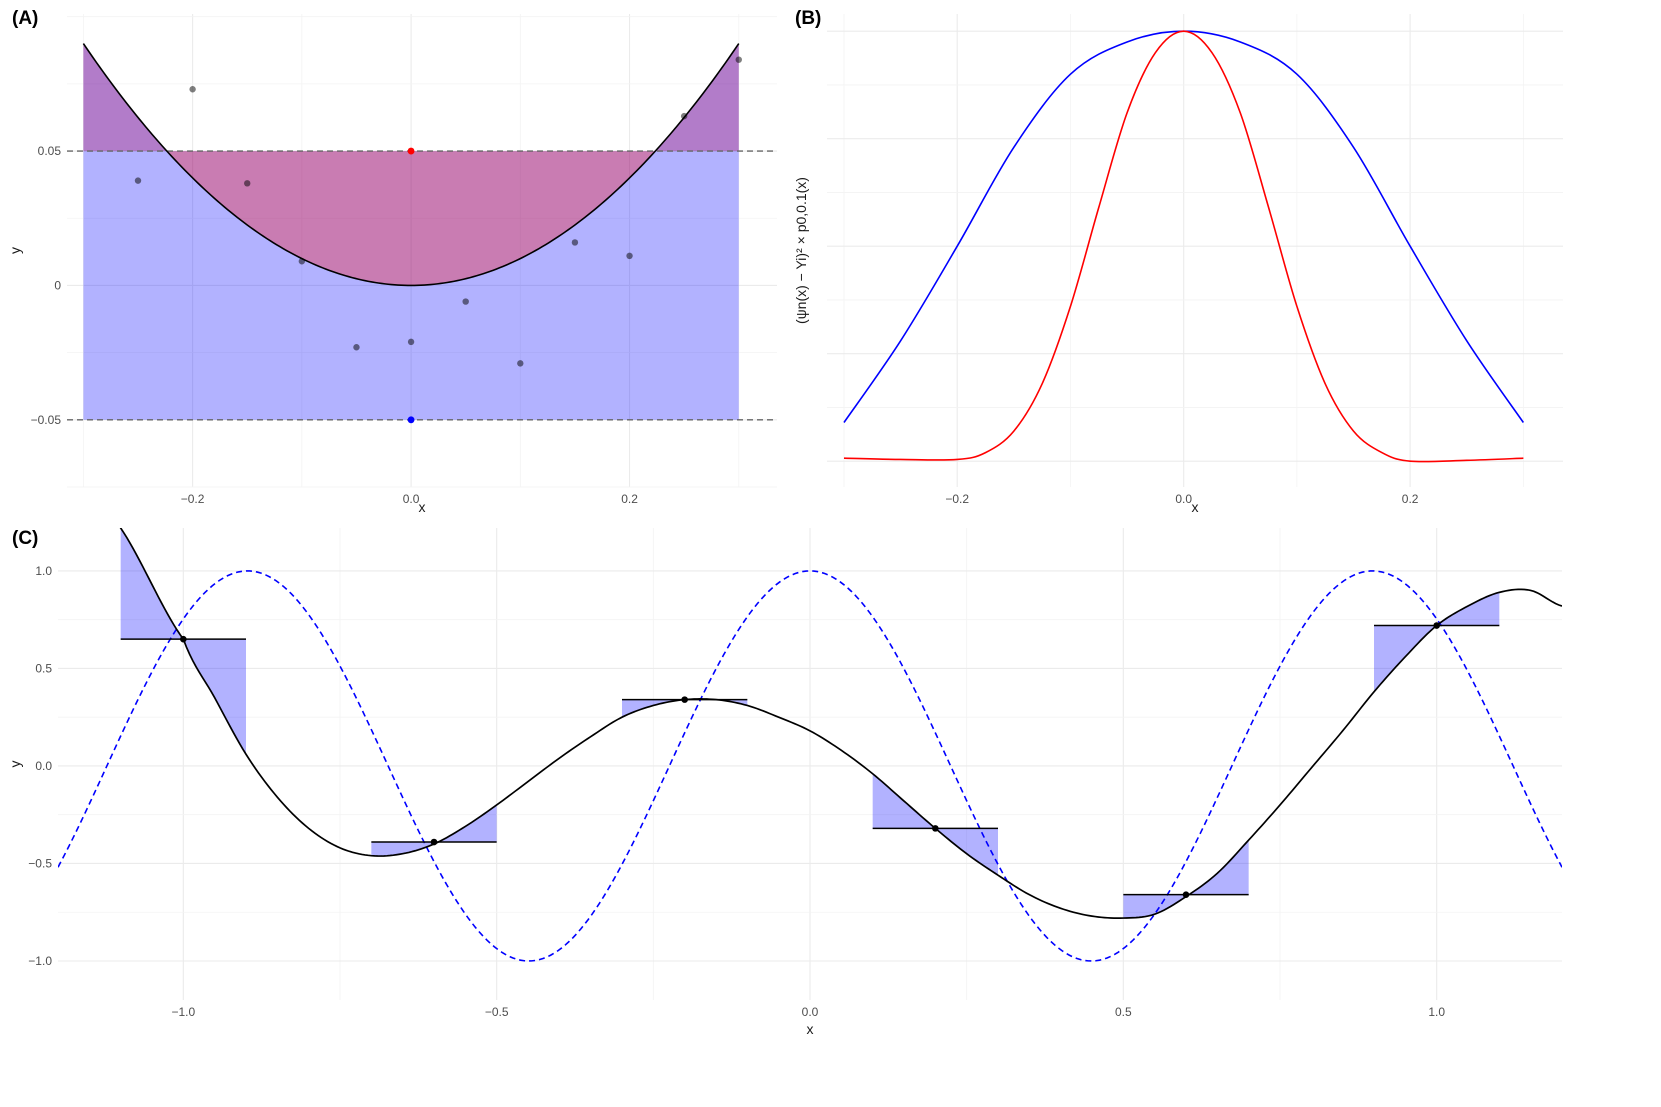 The image size is (1661, 1107). What do you see at coordinates (808, 18) in the screenshot?
I see `panel-tag: (B)` at bounding box center [808, 18].